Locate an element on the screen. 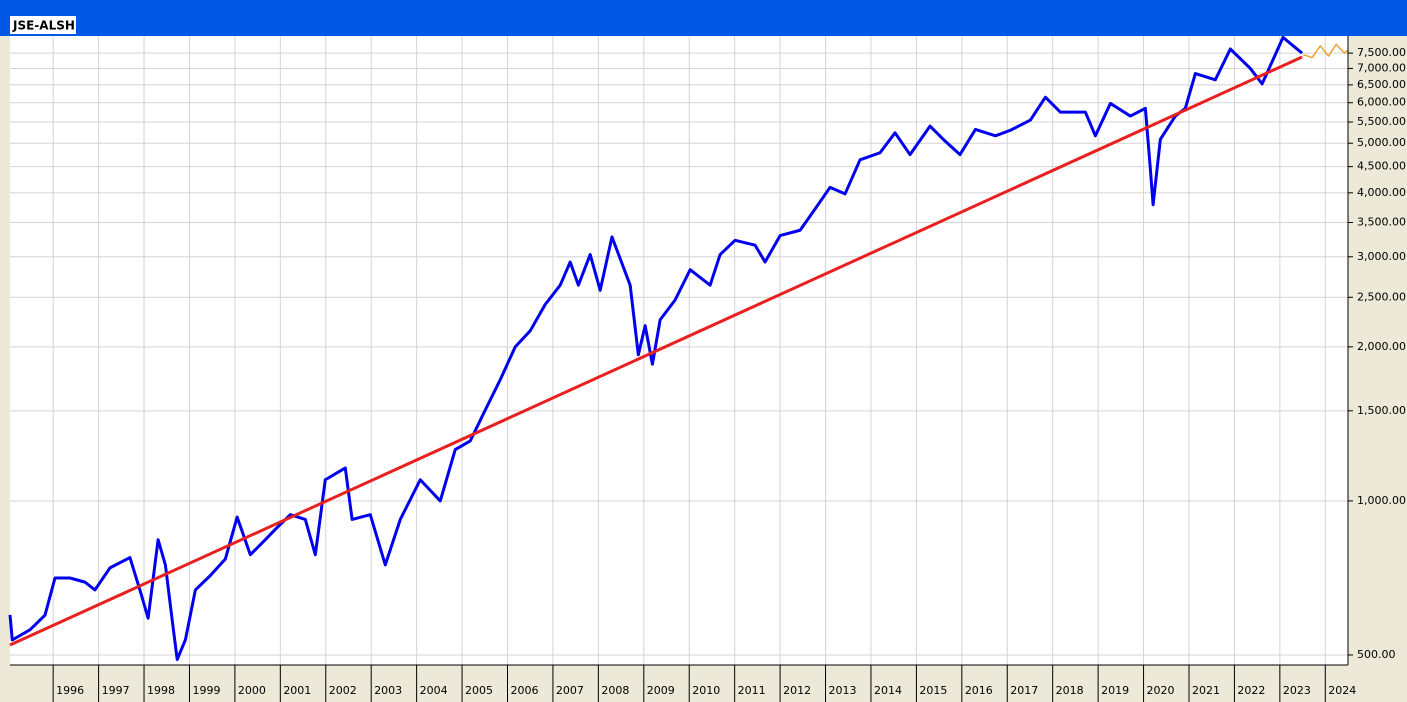  x-tick-label: 2008 is located at coordinates (615, 690).